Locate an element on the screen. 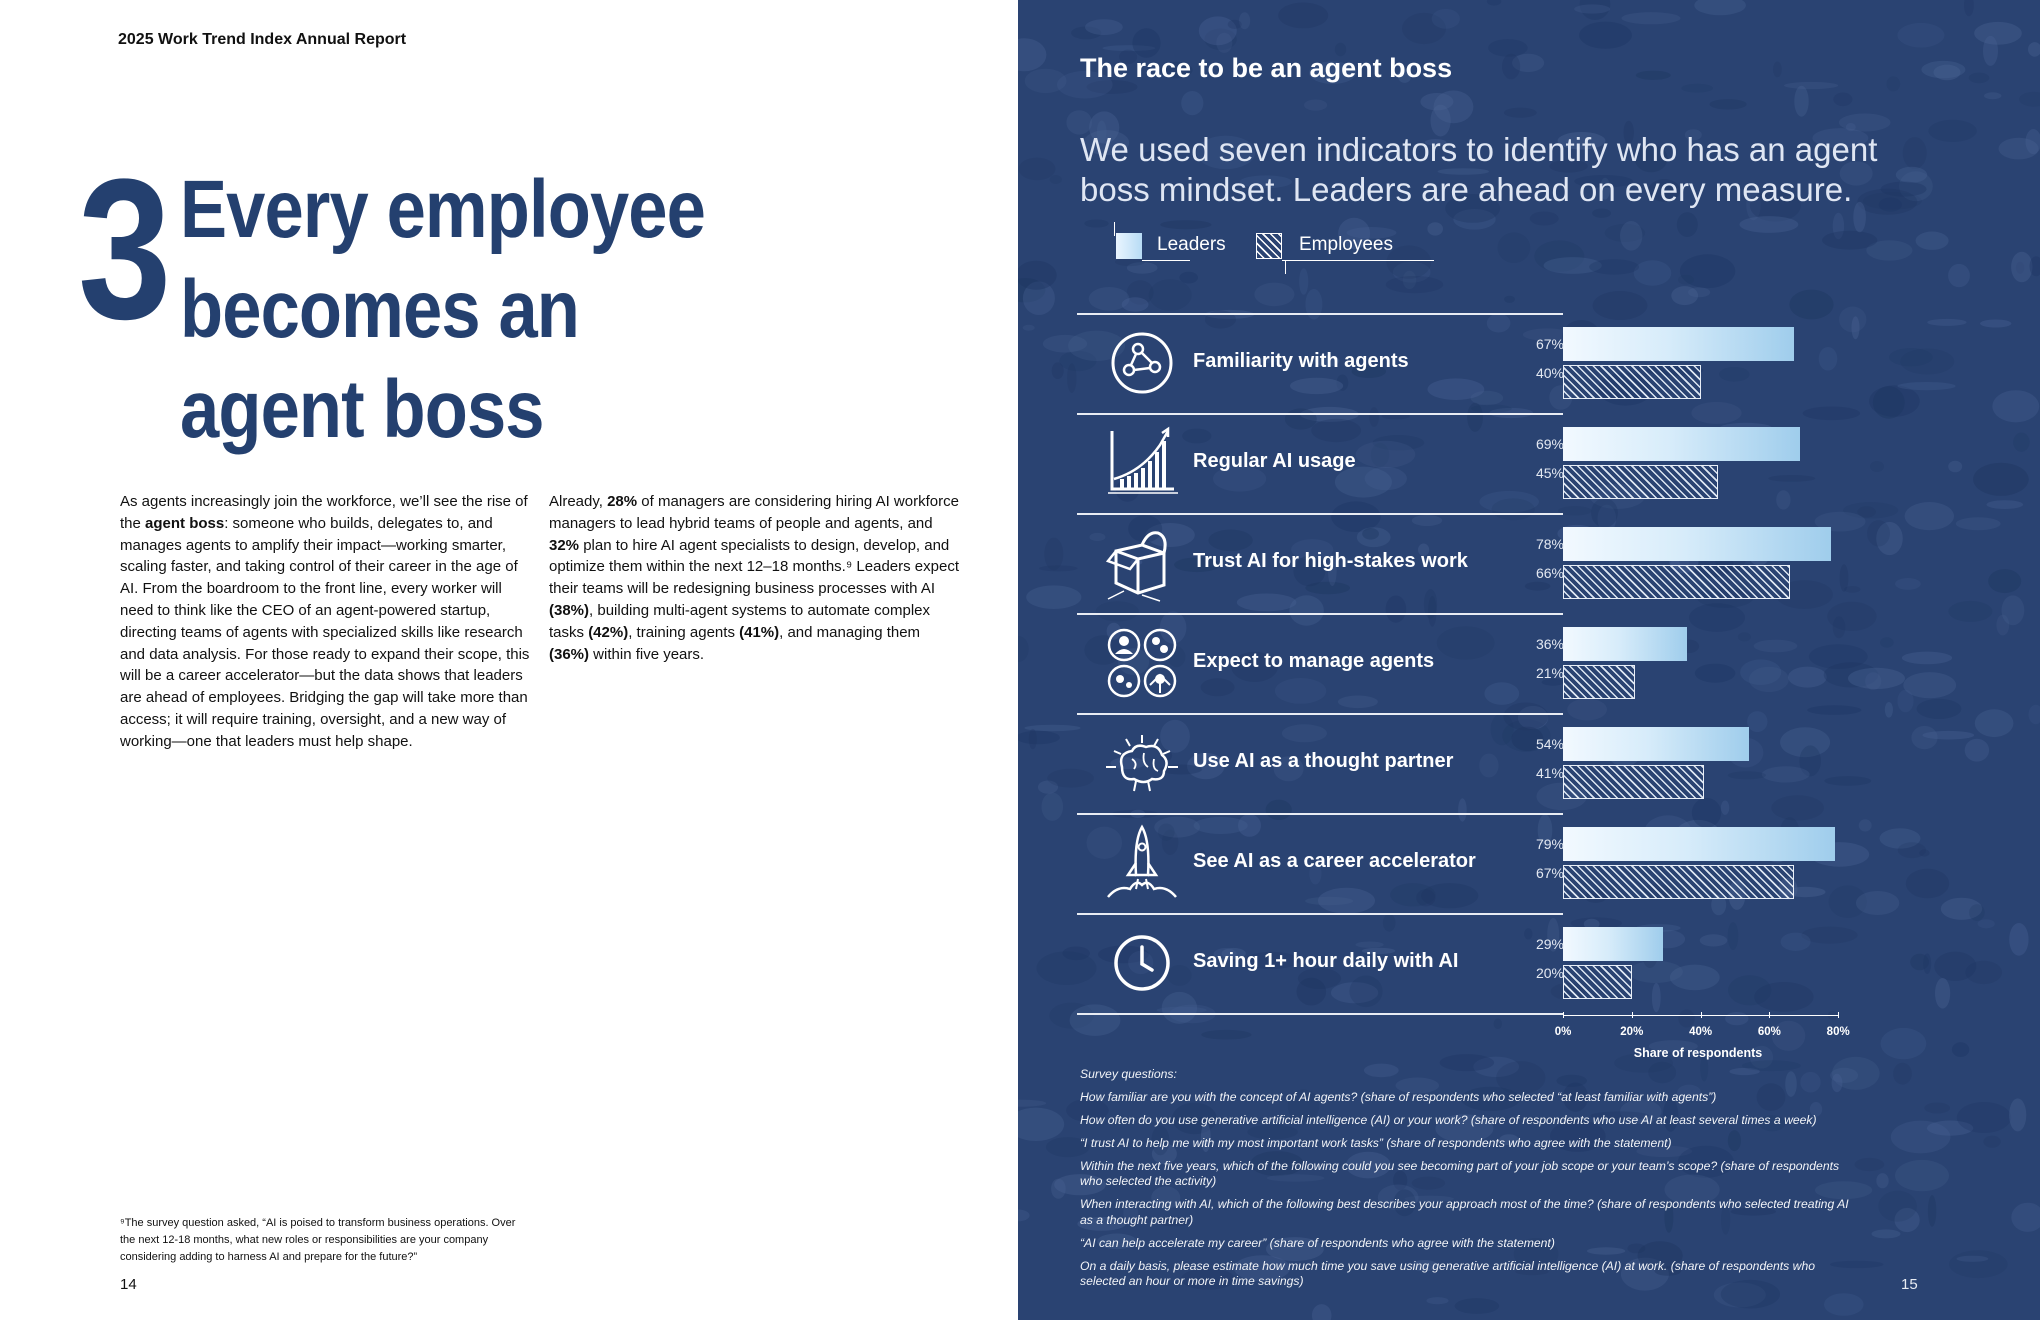  x-axis-title: Share of respondents is located at coordinates (1698, 1053).